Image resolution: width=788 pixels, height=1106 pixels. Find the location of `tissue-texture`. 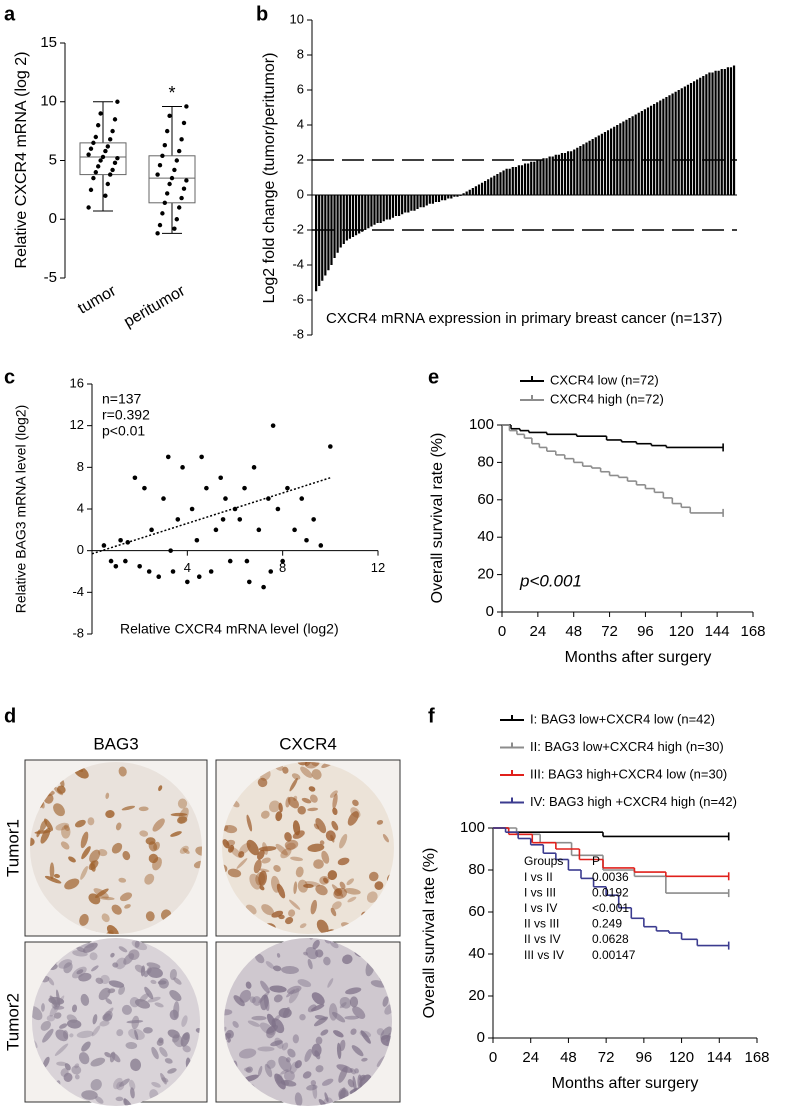

tissue-texture is located at coordinates (308, 1022).